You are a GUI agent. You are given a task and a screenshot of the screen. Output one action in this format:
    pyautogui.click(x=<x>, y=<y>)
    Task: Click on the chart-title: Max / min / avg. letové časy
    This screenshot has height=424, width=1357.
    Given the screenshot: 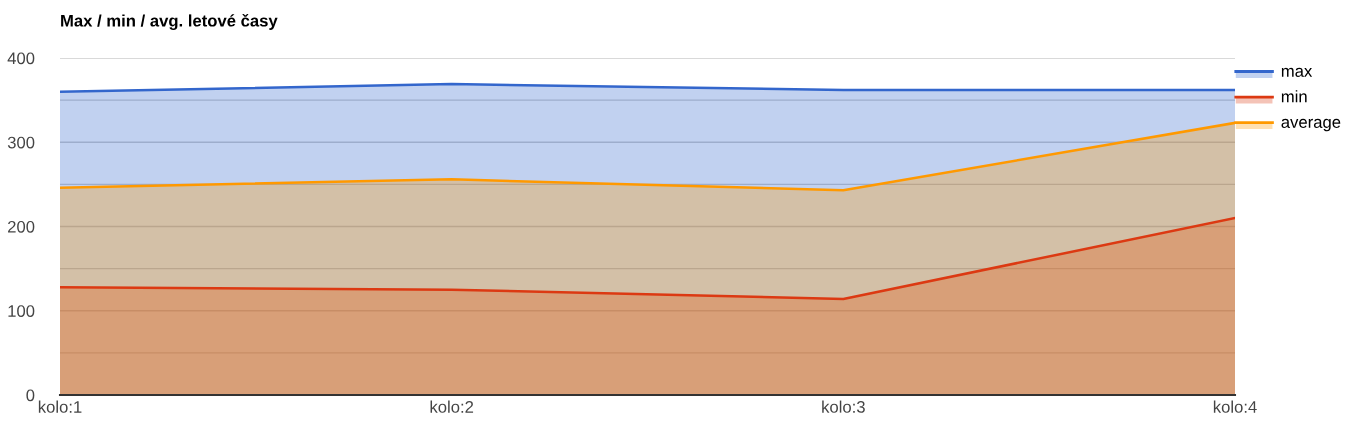 What is the action you would take?
    pyautogui.click(x=169, y=22)
    